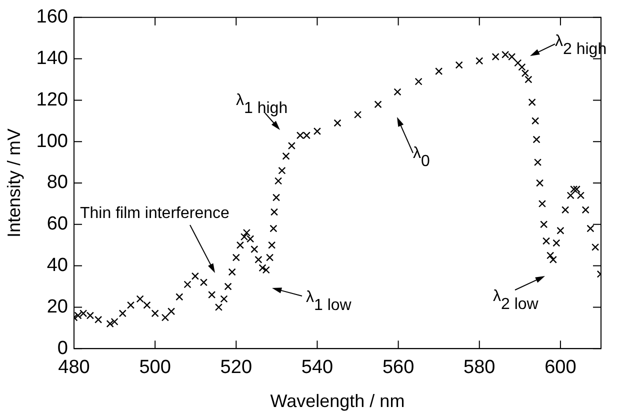 The height and width of the screenshot is (417, 622). What do you see at coordinates (57, 224) in the screenshot?
I see `y-tick-label: 60` at bounding box center [57, 224].